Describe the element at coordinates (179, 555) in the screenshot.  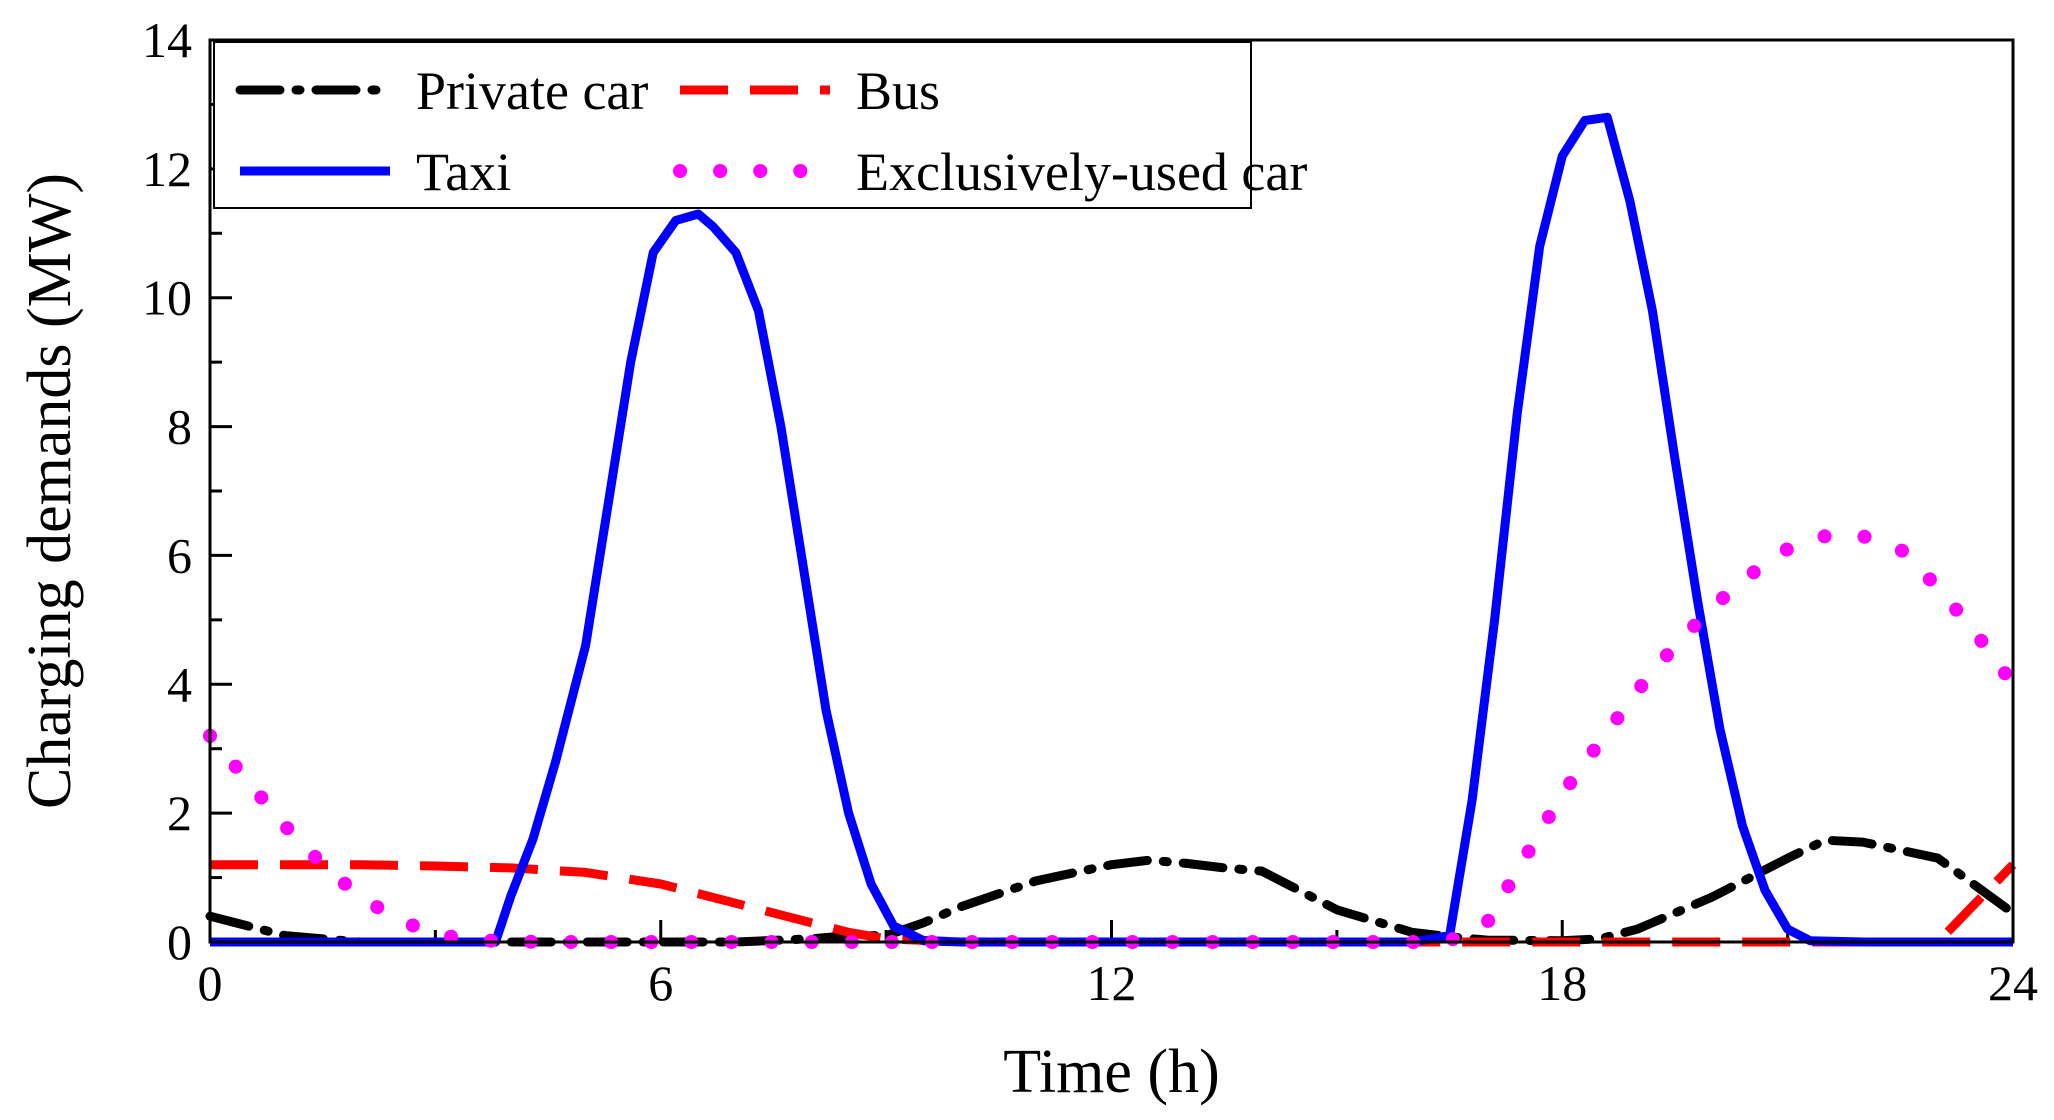
I see `y-tick-label: 6` at that location.